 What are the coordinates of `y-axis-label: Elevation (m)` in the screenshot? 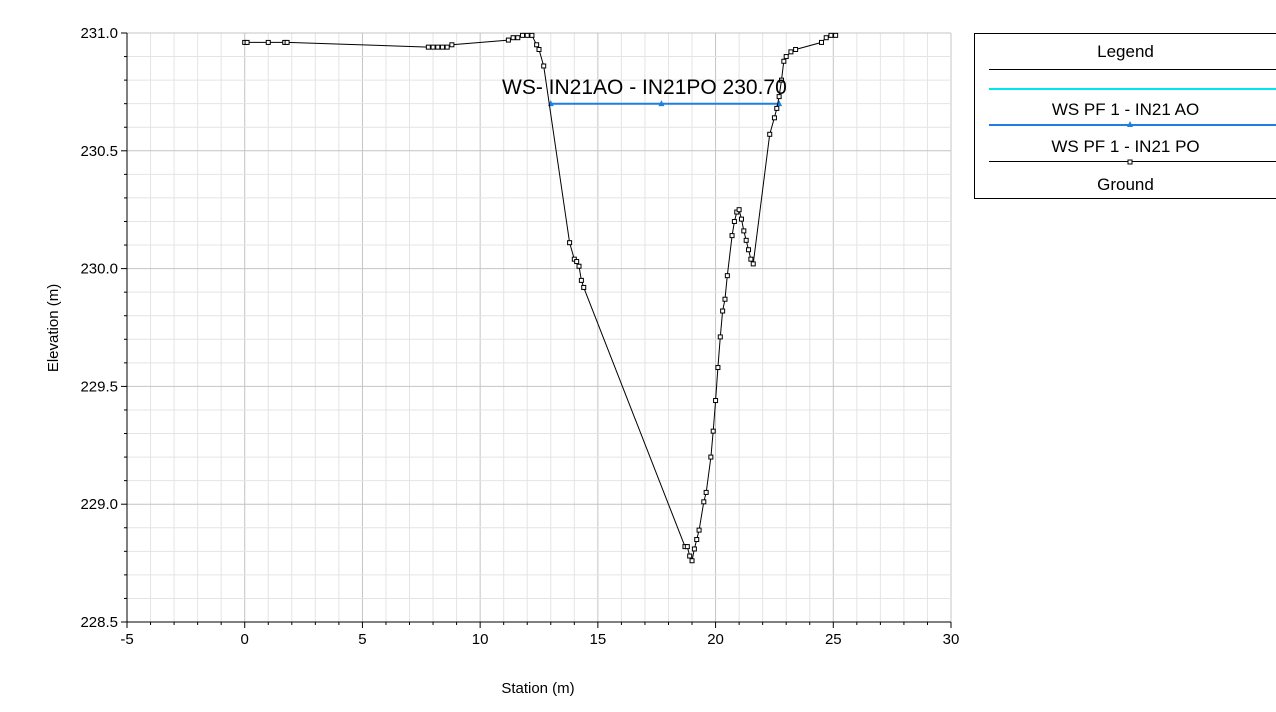 It's located at (53, 328).